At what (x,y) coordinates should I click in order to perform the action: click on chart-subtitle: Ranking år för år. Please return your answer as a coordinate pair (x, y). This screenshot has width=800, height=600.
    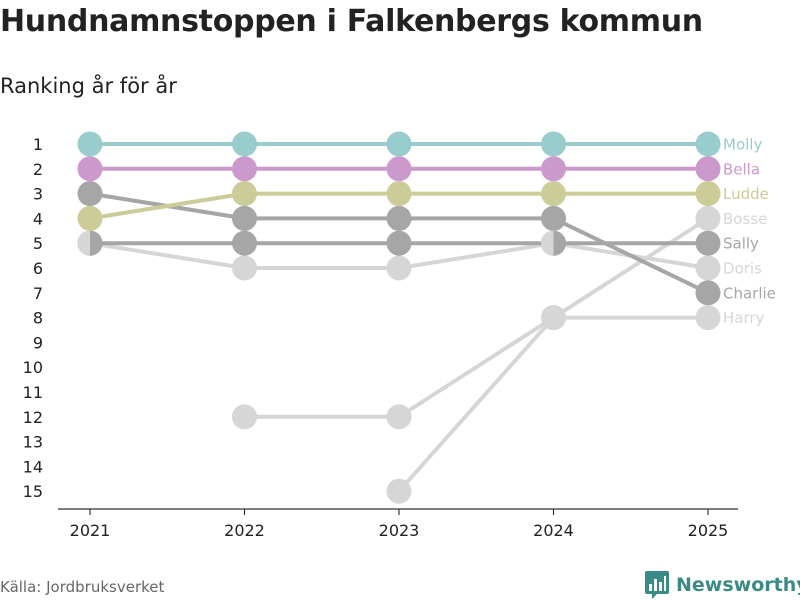
    Looking at the image, I should click on (88, 86).